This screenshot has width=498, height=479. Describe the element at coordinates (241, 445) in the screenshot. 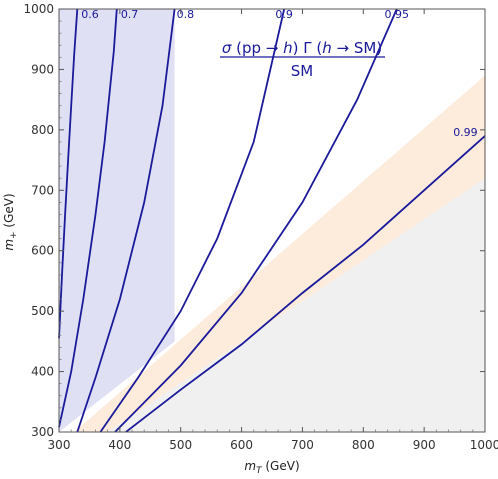

I see `x-tick-label: 600` at that location.